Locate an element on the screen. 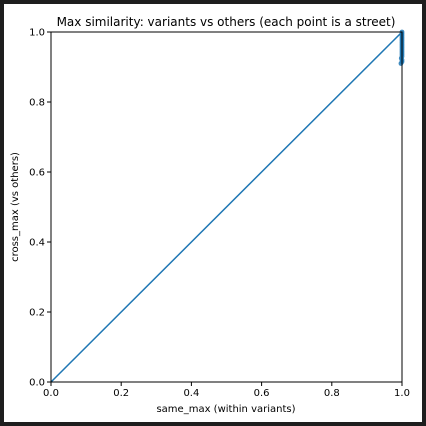 This screenshot has width=426, height=426. y-tick-label: 0.6 is located at coordinates (37, 173).